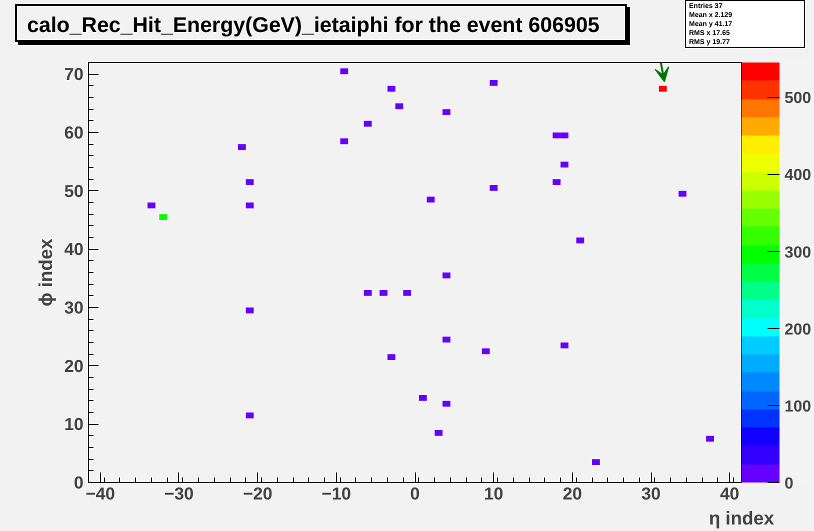 Image resolution: width=814 pixels, height=531 pixels. What do you see at coordinates (494, 494) in the screenshot?
I see `x-tick-label: 10` at bounding box center [494, 494].